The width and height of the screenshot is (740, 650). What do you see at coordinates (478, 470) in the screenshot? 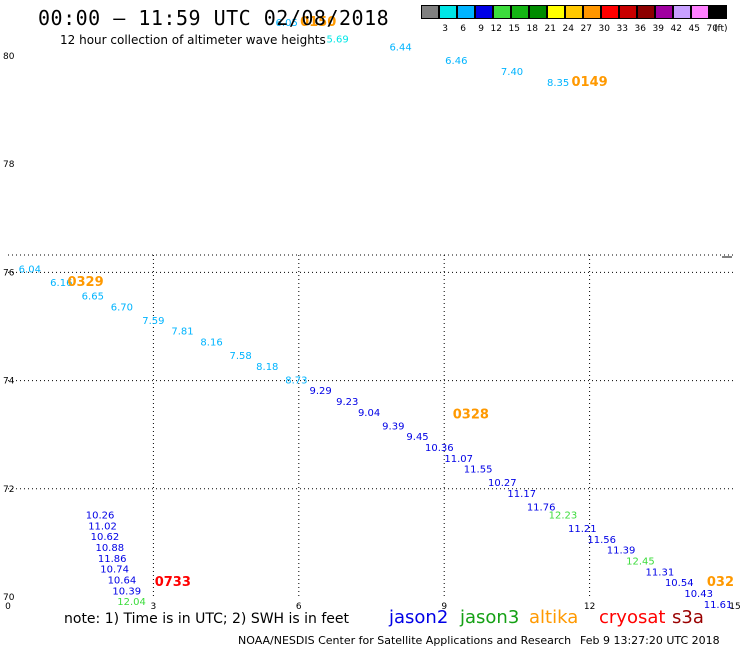
I see `wave-height-label: 11.55` at bounding box center [478, 470].